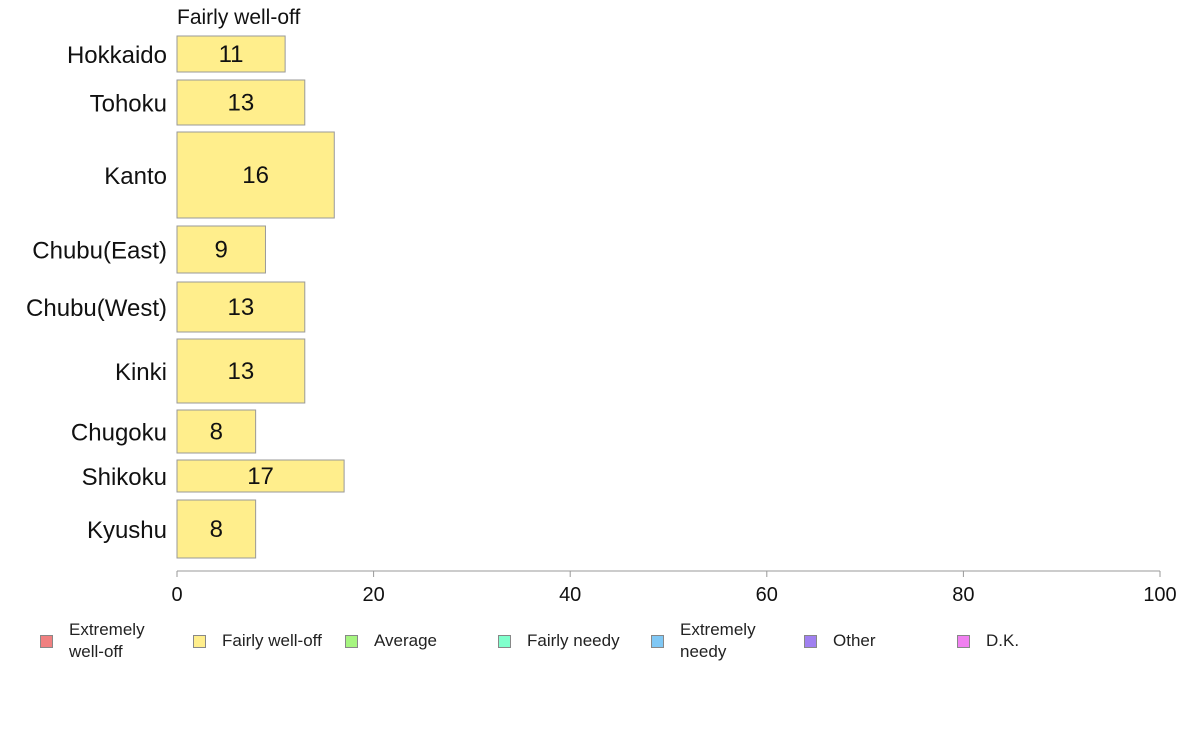 The image size is (1188, 736). What do you see at coordinates (406, 640) in the screenshot?
I see `legend-label: Average` at bounding box center [406, 640].